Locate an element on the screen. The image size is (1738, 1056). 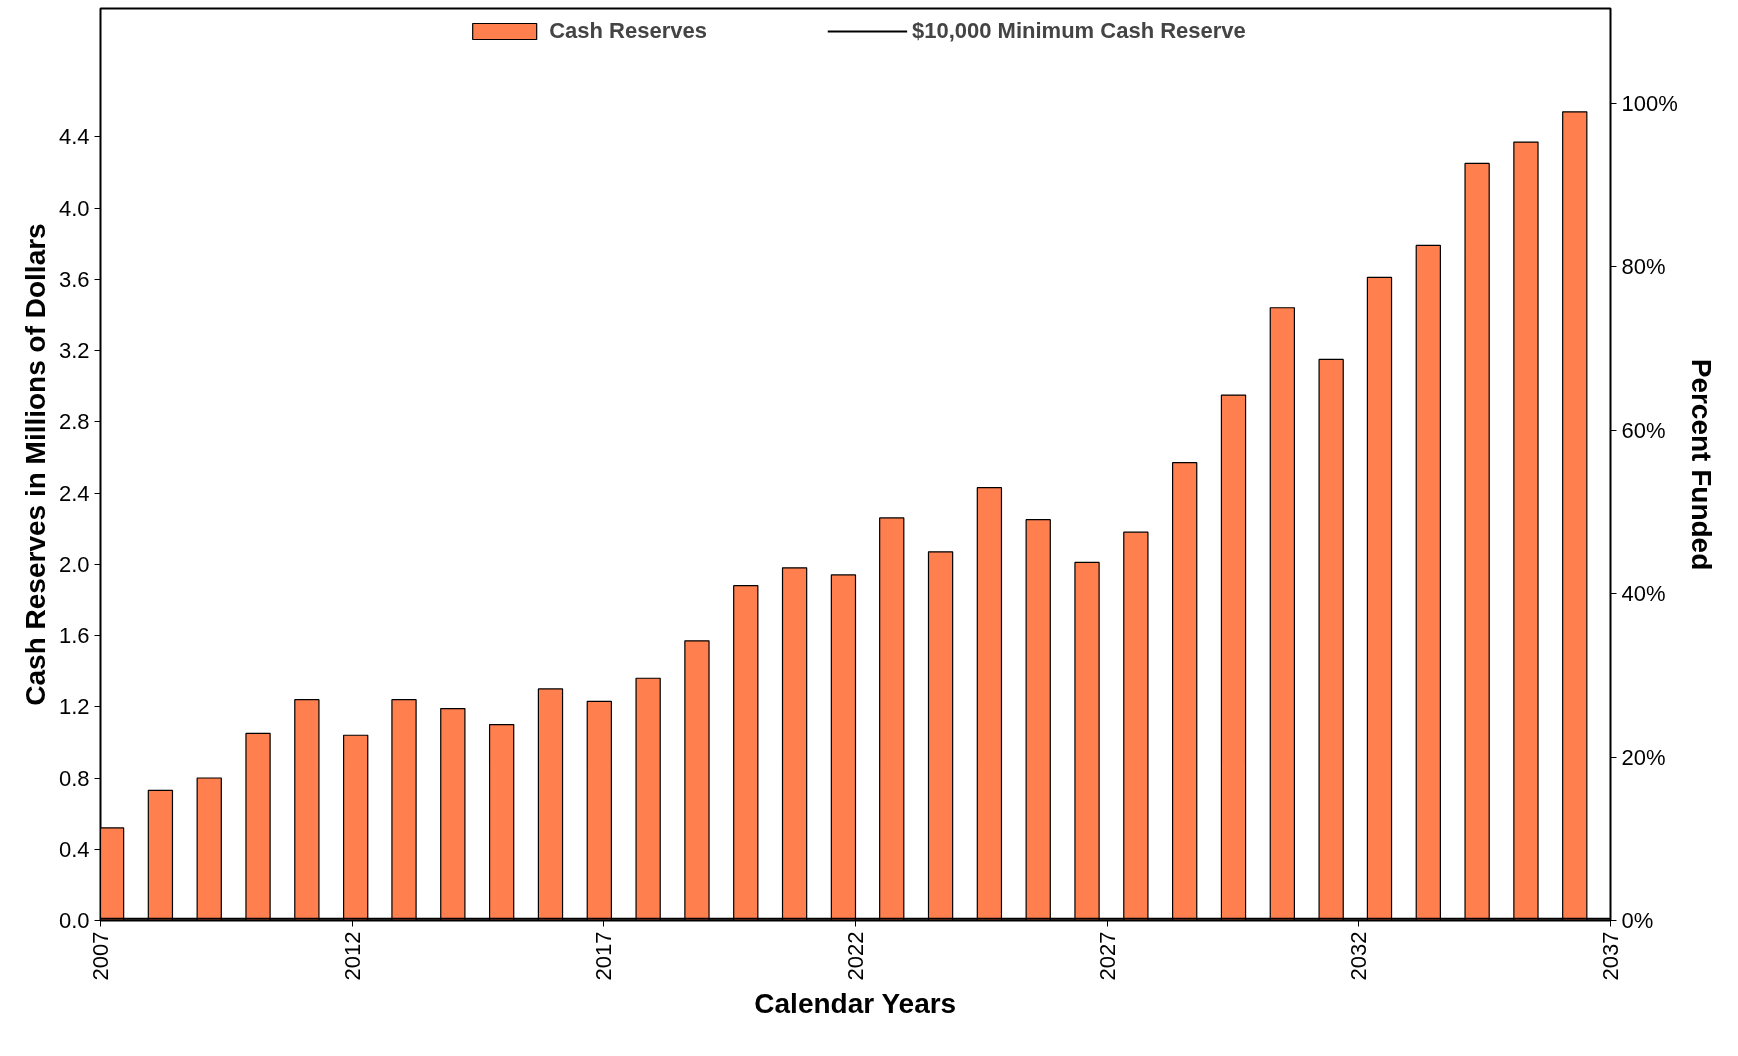
x-tick-label: 2027 is located at coordinates (1107, 956).